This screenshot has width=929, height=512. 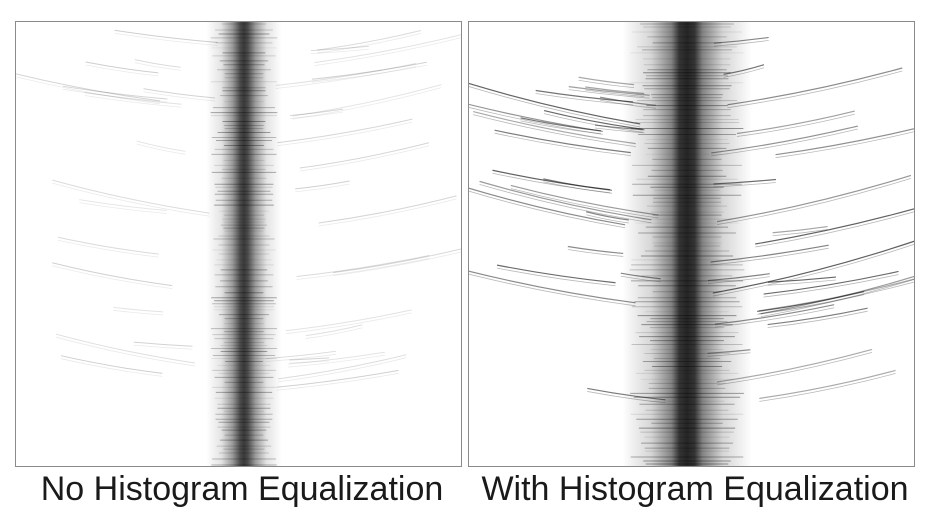 What do you see at coordinates (242, 489) in the screenshot?
I see `caption-no-equalization: No Histogram Equalization` at bounding box center [242, 489].